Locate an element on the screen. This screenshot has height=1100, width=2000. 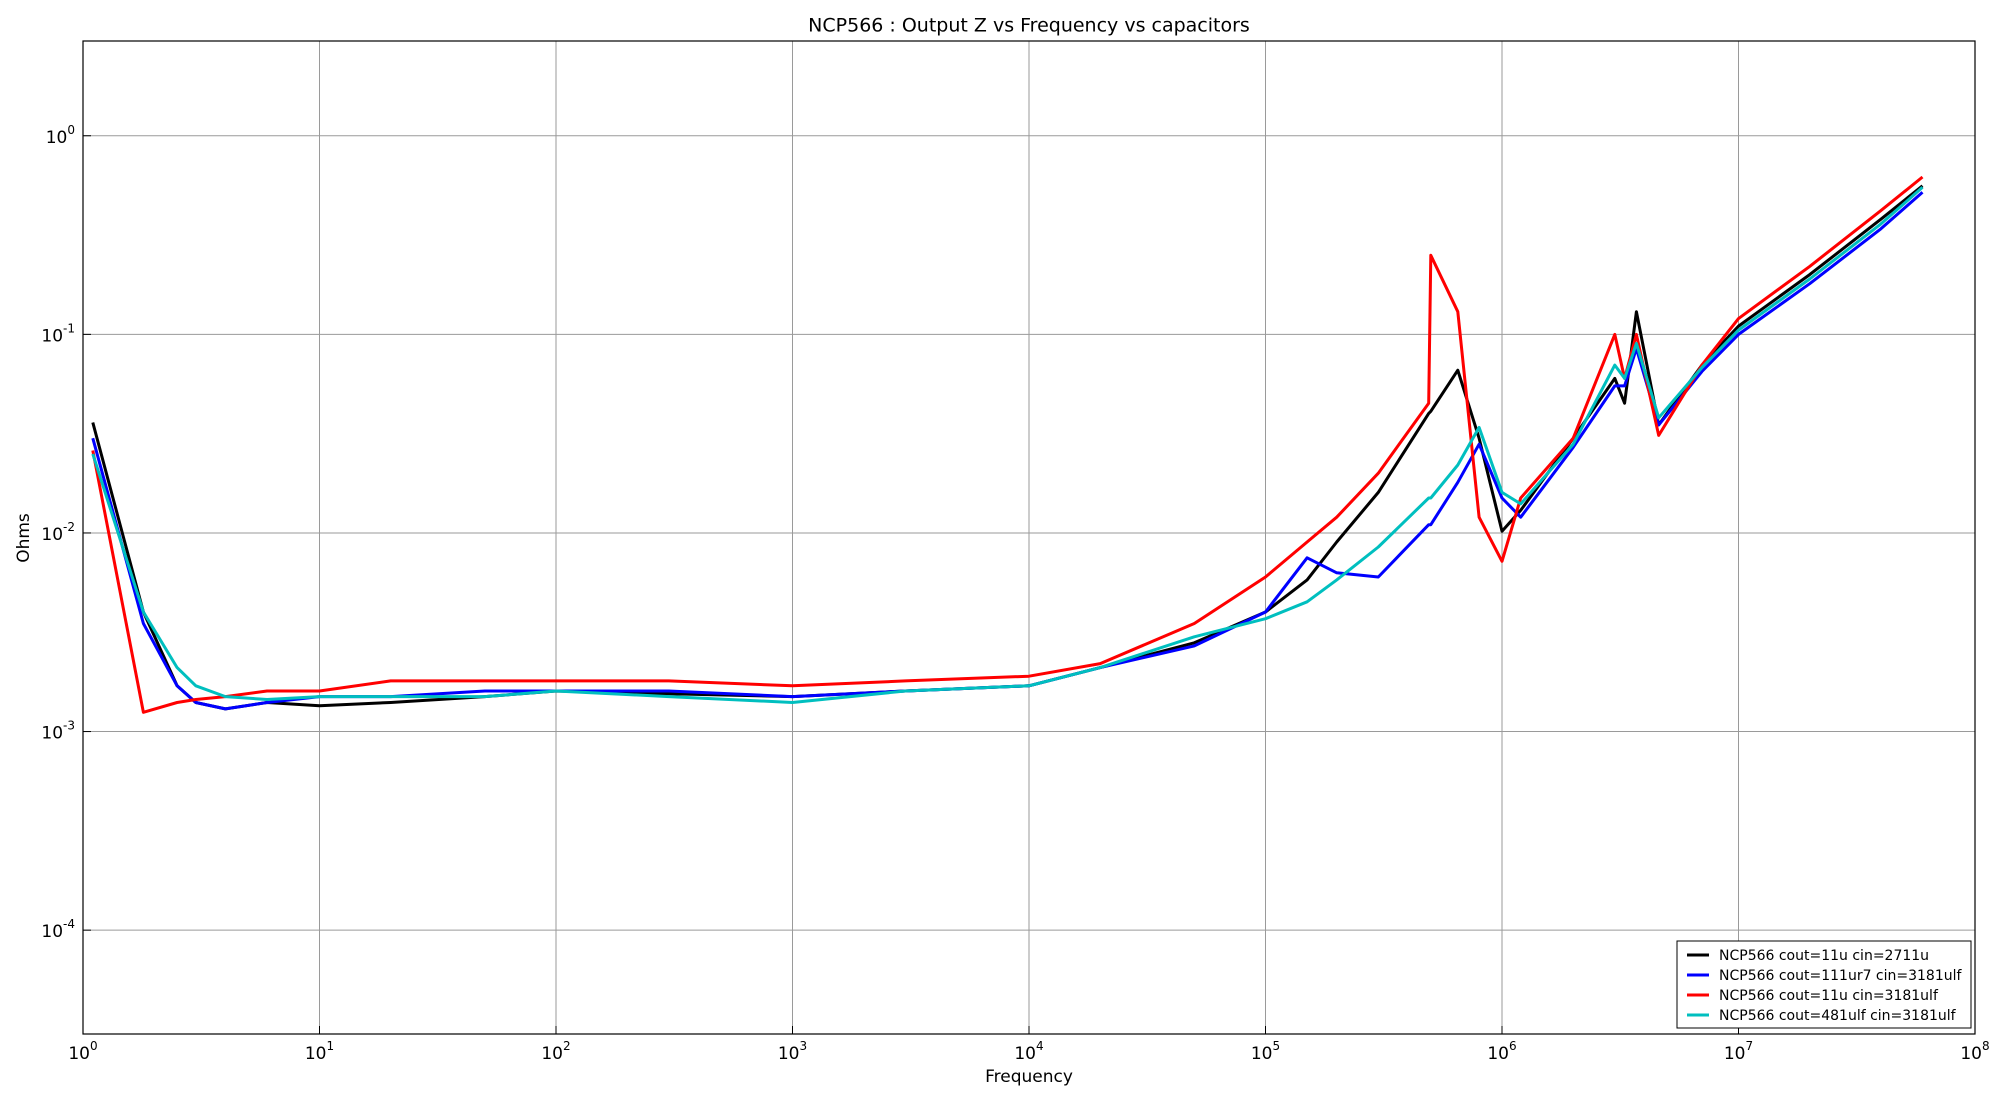
legend-box is located at coordinates (1824, 984).